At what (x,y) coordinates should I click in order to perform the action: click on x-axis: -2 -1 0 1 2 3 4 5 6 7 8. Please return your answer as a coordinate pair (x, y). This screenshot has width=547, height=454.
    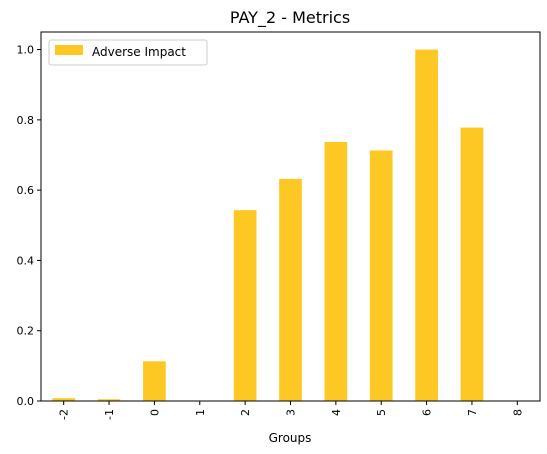
    Looking at the image, I should click on (291, 410).